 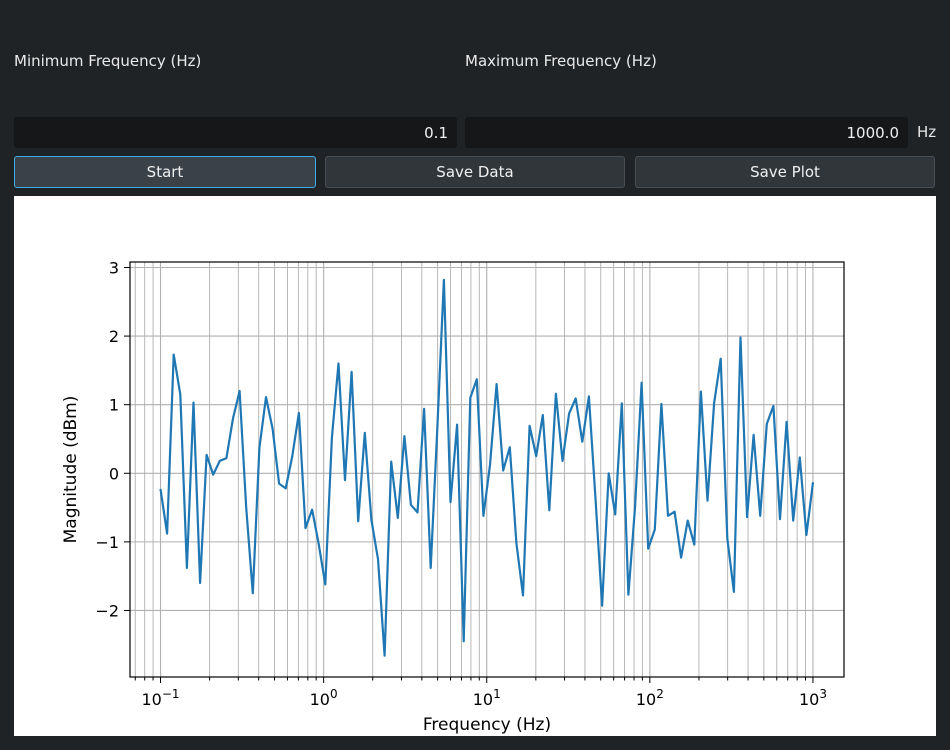 I want to click on save-plot-button: Save Plot, so click(x=785, y=172).